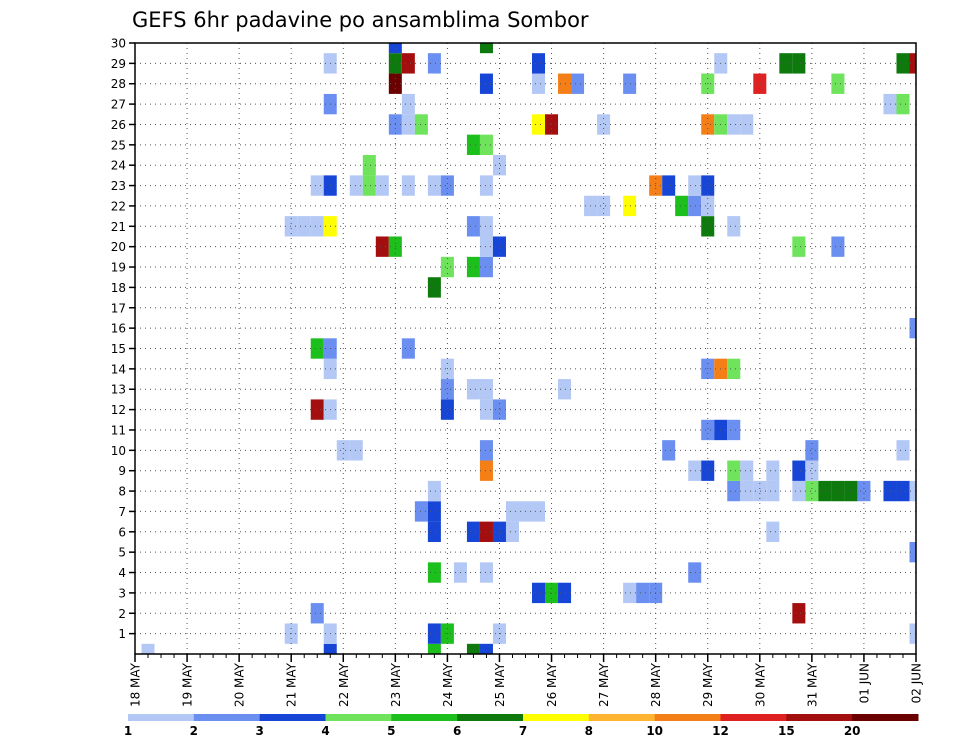 This screenshot has width=960, height=742. Describe the element at coordinates (720, 731) in the screenshot. I see `legend-label-12: 12` at that location.